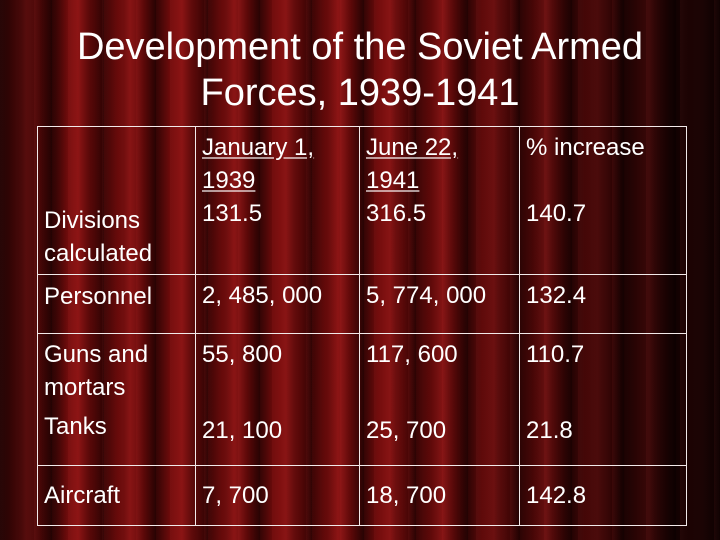  I want to click on cell-value: 110.7, so click(555, 354).